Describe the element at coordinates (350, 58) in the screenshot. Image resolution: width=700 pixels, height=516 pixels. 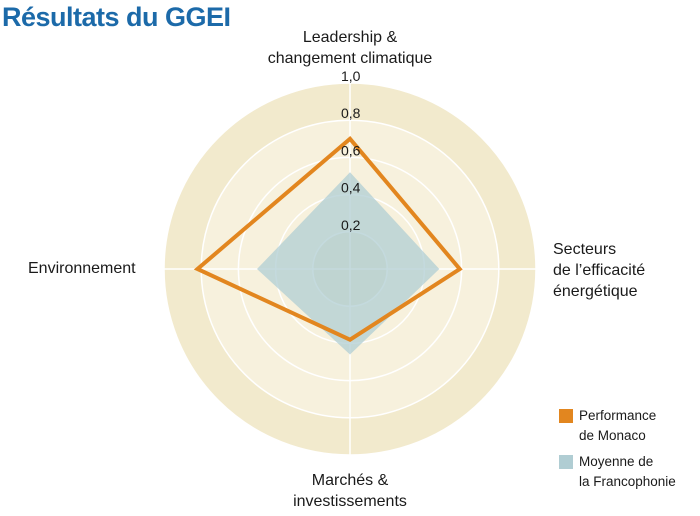
I see `axis-label-line: changement climatique` at that location.